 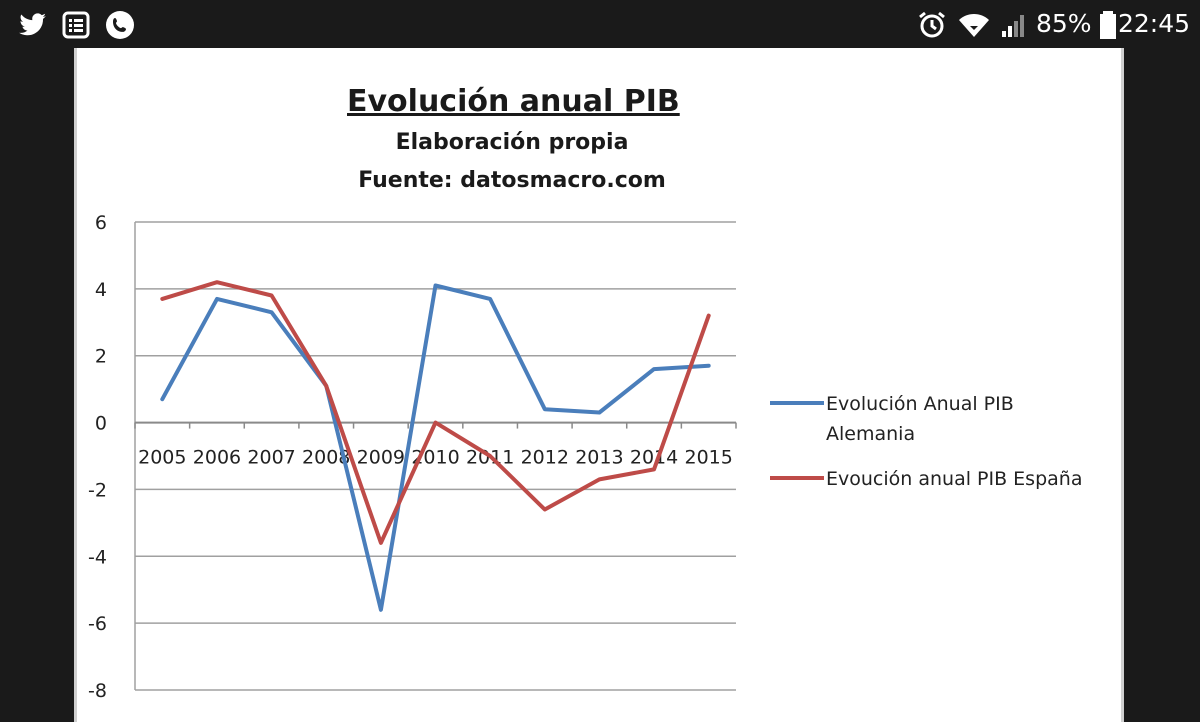 What do you see at coordinates (120, 25) in the screenshot?
I see `phone-icon` at bounding box center [120, 25].